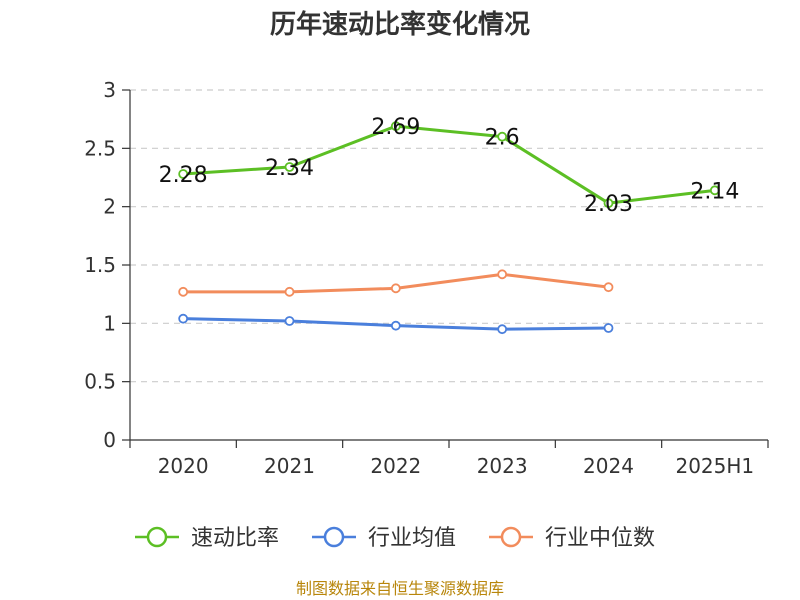 The width and height of the screenshot is (800, 600). I want to click on y-tick-label: 1, so click(109, 323).